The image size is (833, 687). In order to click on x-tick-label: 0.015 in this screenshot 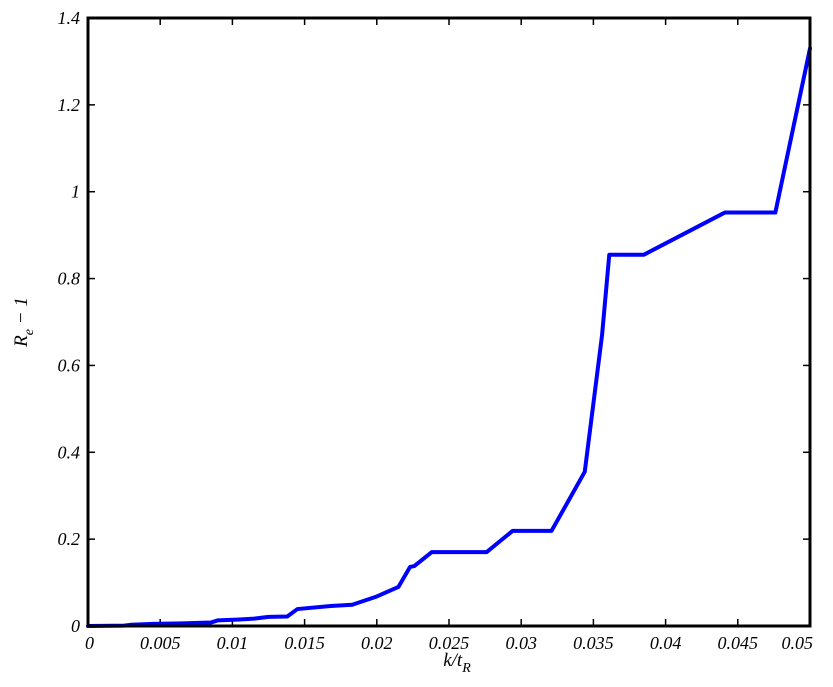, I will do `click(304, 643)`.